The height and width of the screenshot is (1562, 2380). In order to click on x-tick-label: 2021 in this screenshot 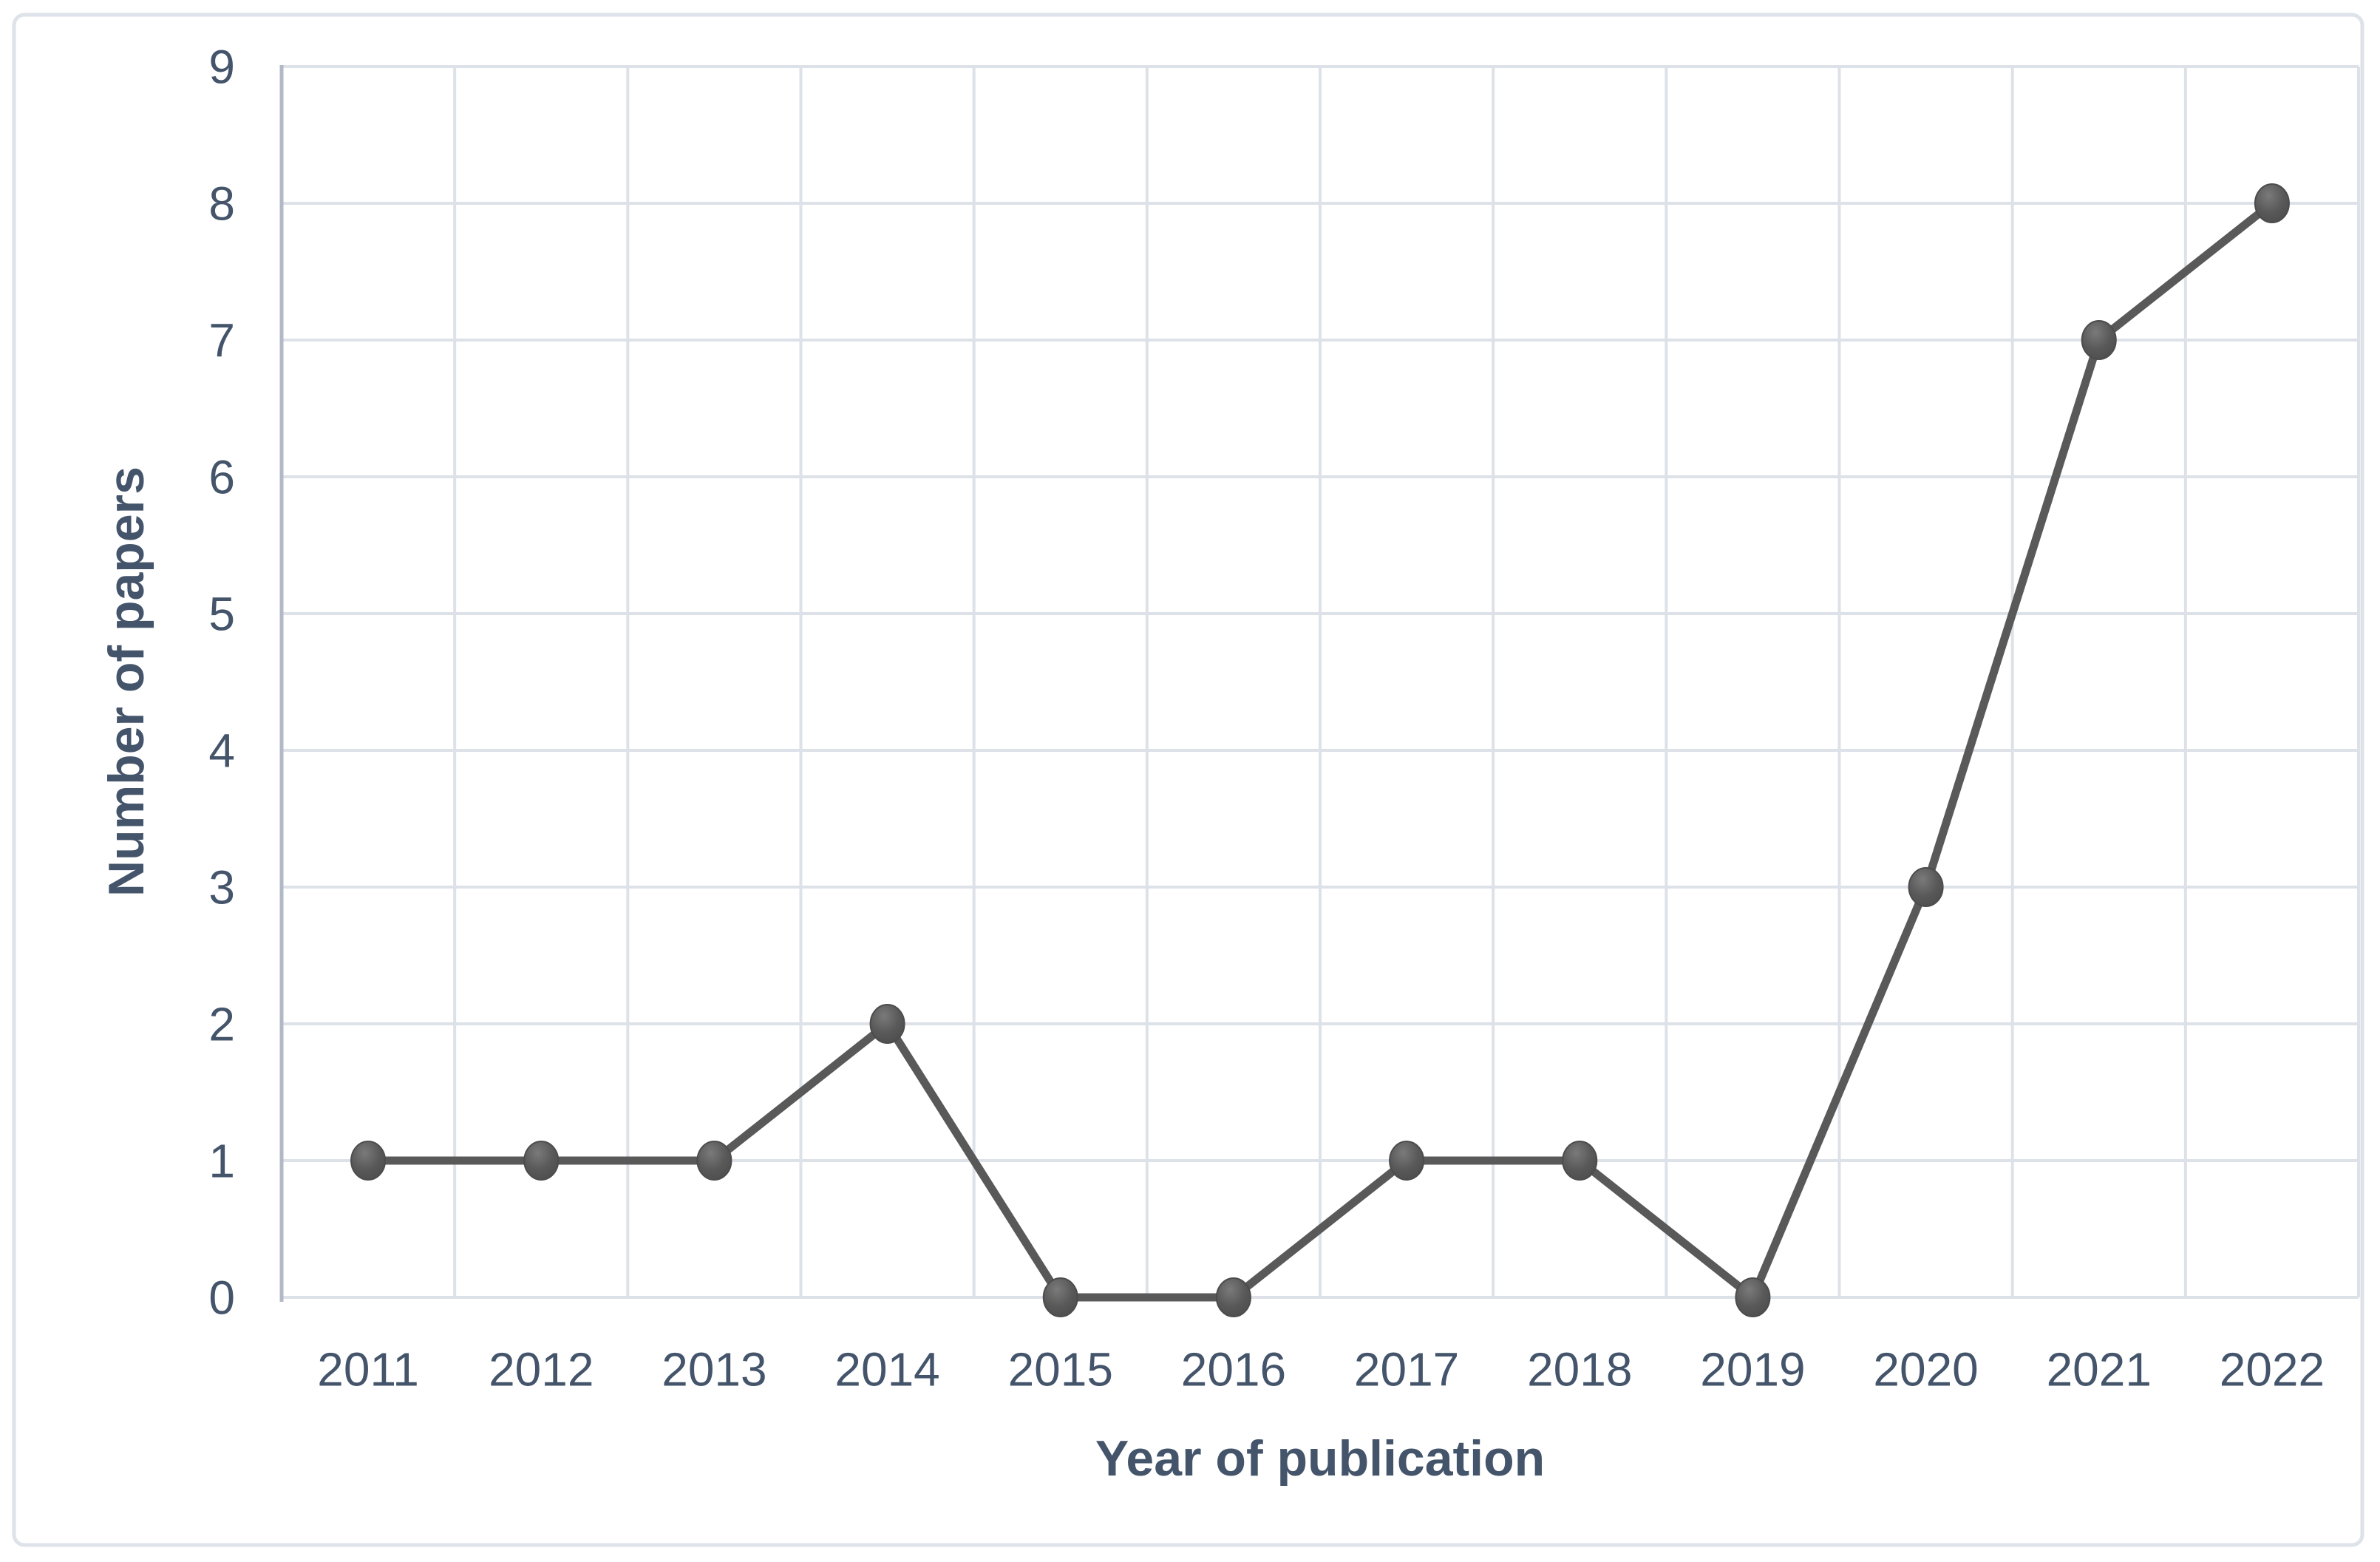, I will do `click(2099, 1369)`.